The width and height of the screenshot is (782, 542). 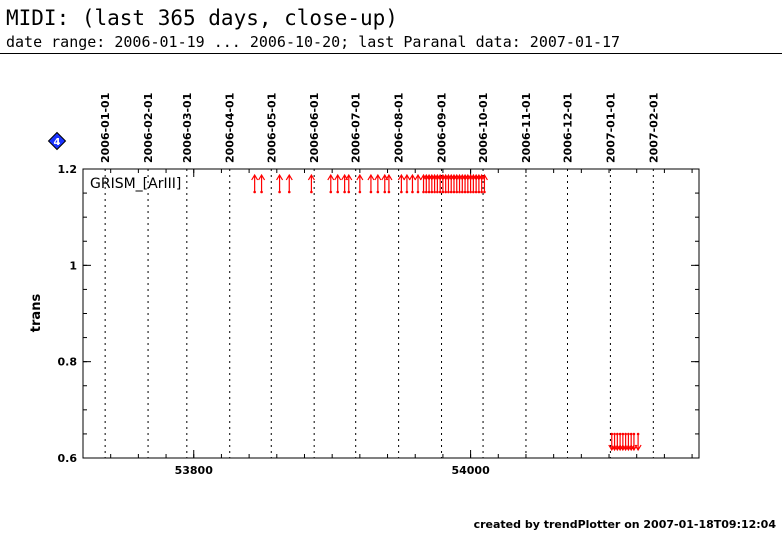 I want to click on month-label: 2006-06-01, so click(x=314, y=128).